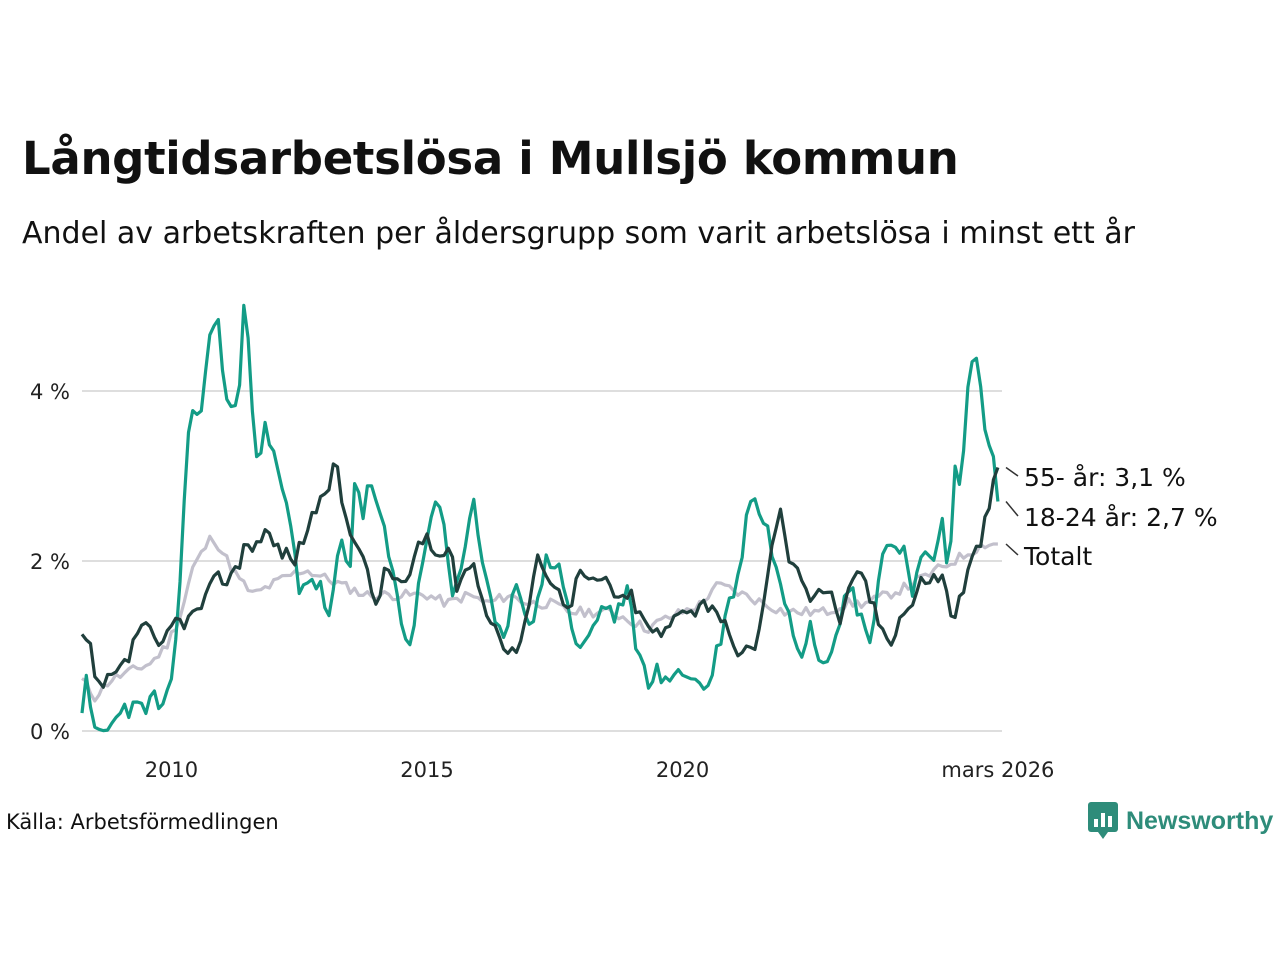  I want to click on end-labels: Totalt 18-24 år: 2,7 % 55- år: 3,1 %, so click(1111, 517).